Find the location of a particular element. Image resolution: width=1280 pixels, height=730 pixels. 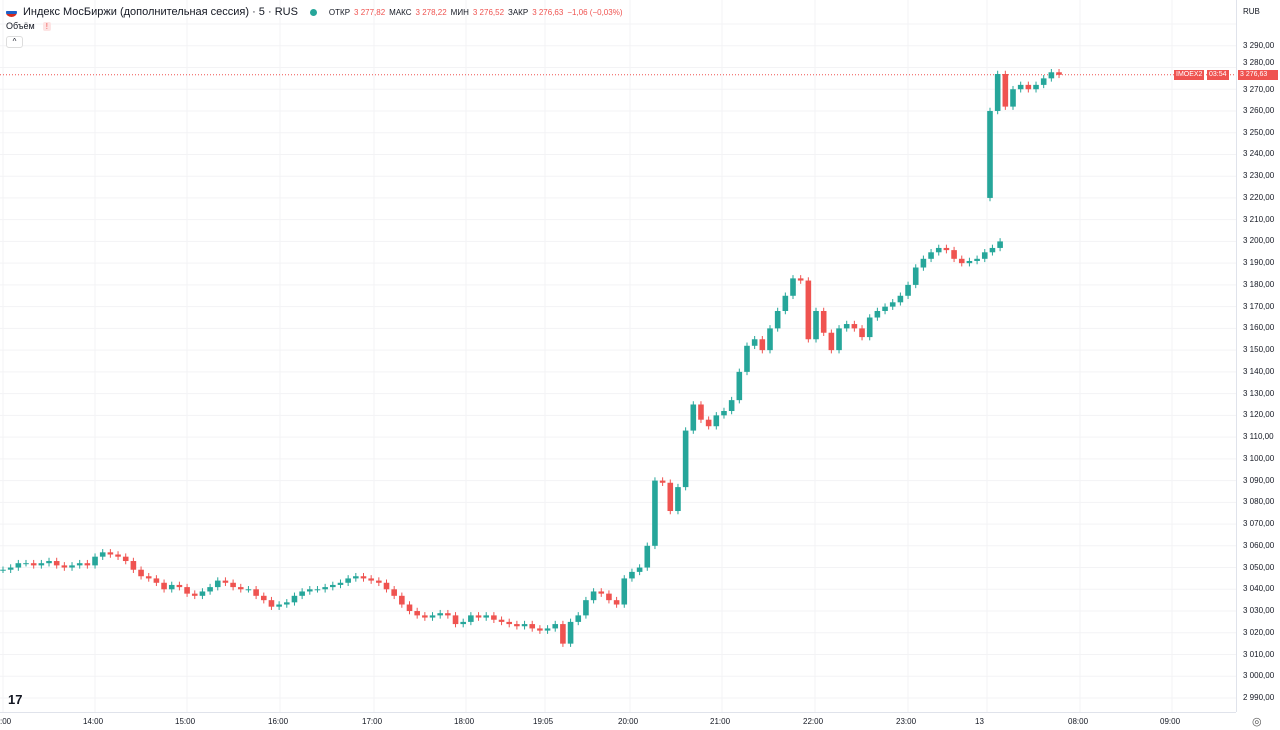

high-value: 3 278,22 is located at coordinates (431, 12).